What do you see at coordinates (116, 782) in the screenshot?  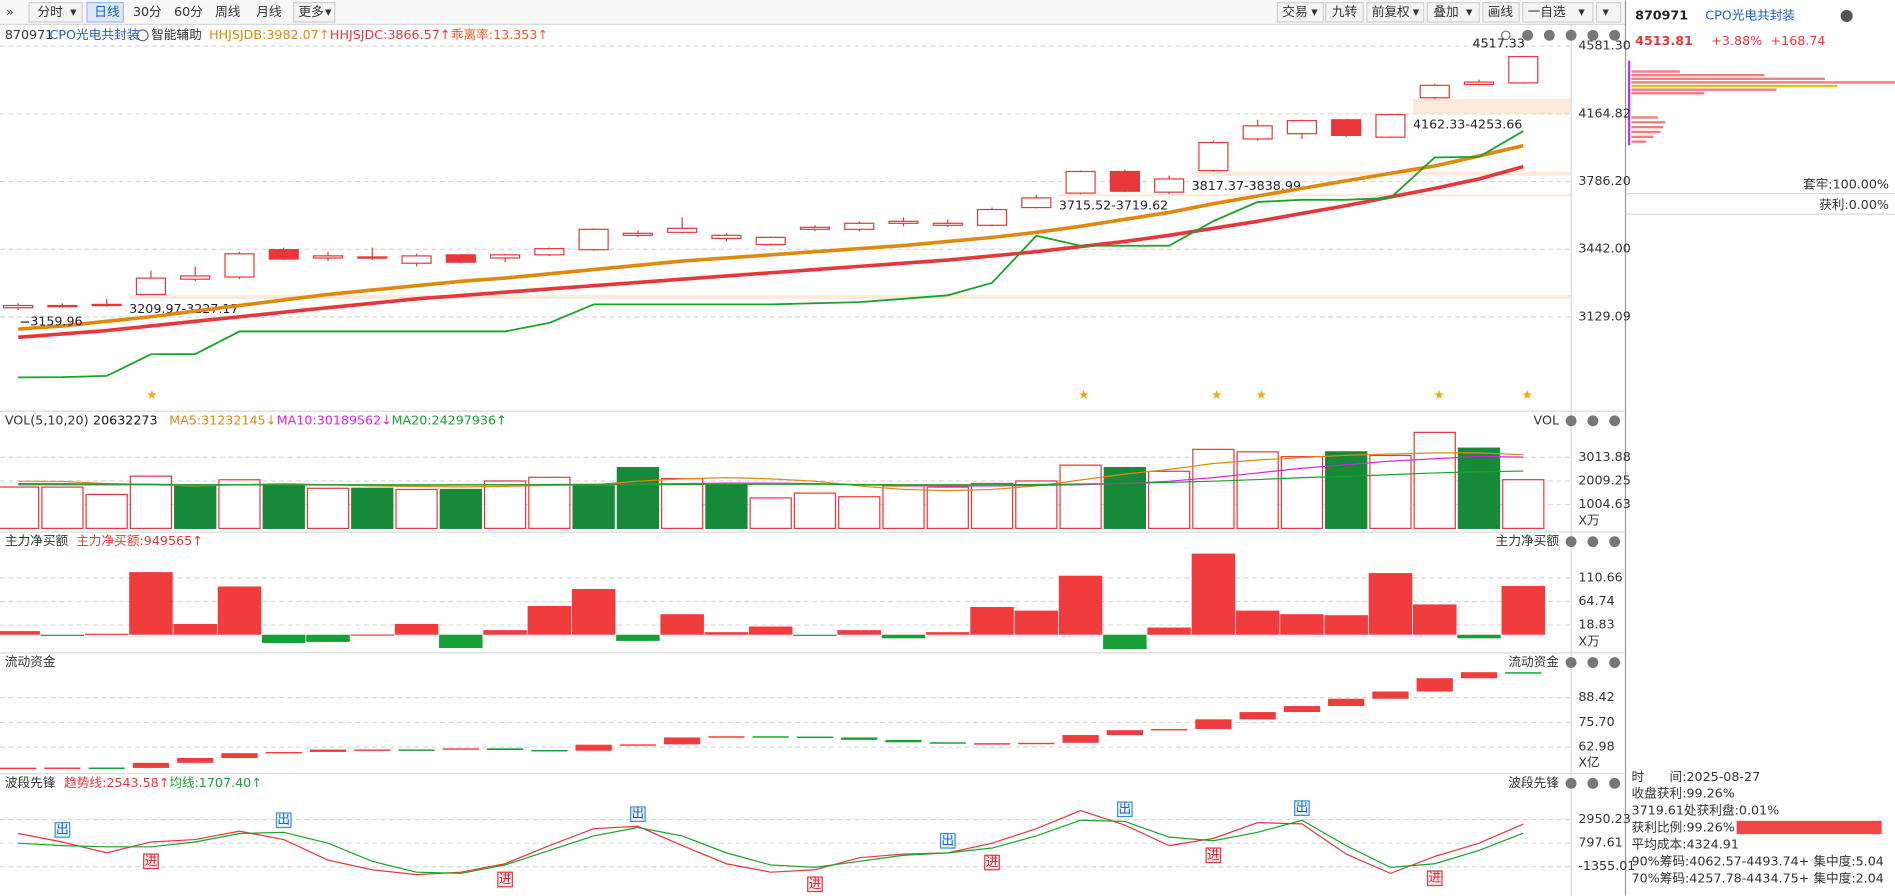 I see `indicator-label: 趋势线:2543.58↑` at bounding box center [116, 782].